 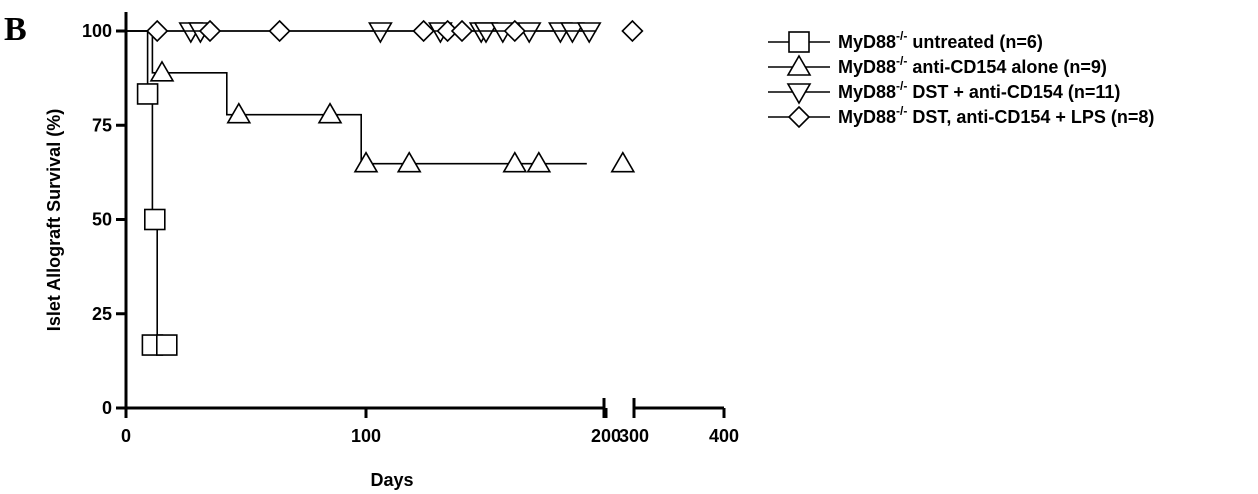 What do you see at coordinates (996, 115) in the screenshot?
I see `legend-label: MyD88-/- DST, anti-CD154 + LPS (n=8)` at bounding box center [996, 115].